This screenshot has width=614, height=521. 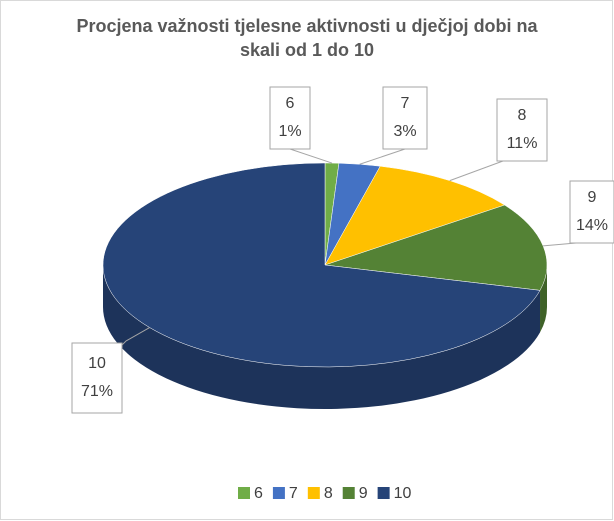 I want to click on label-category: 9, so click(x=592, y=197).